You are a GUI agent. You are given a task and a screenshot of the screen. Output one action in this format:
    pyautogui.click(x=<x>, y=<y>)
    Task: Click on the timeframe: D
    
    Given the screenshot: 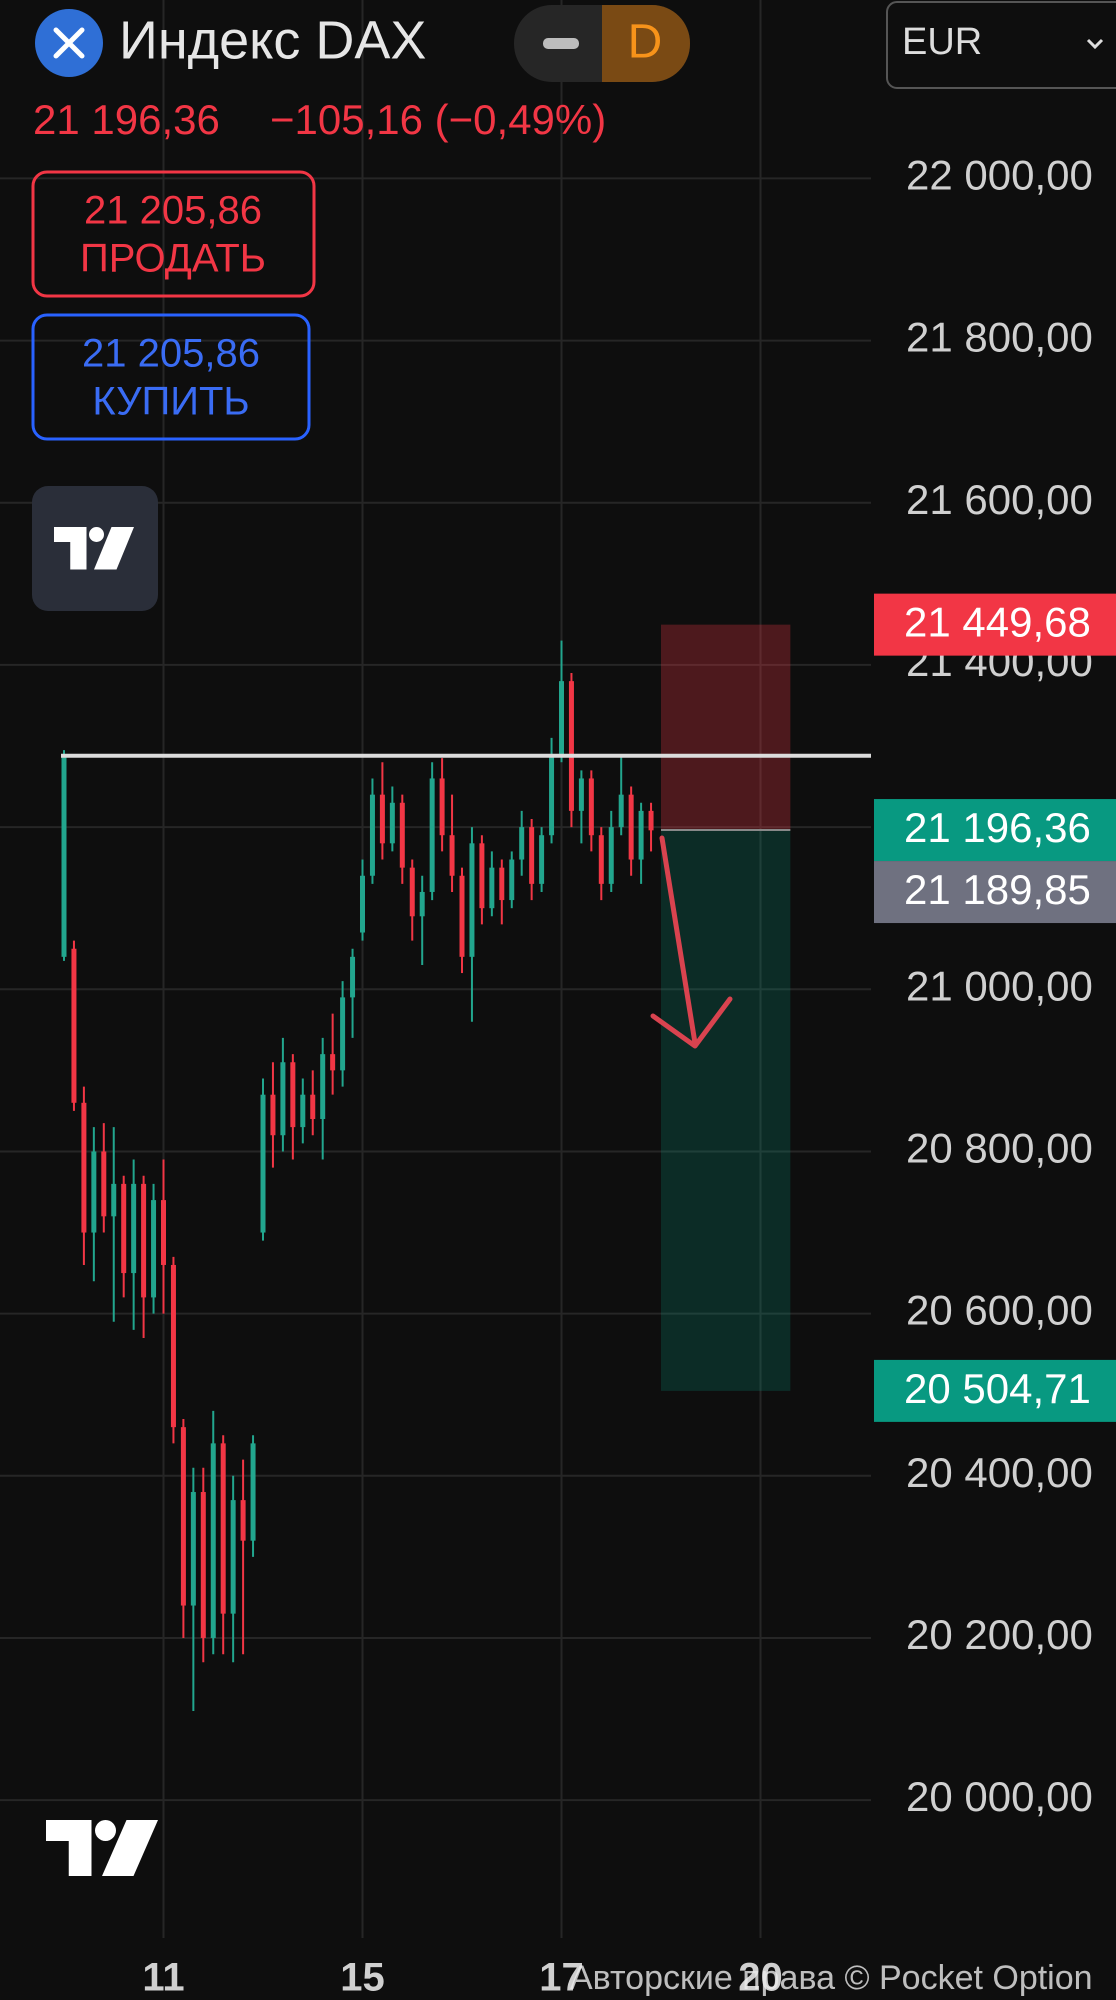 What is the action you would take?
    pyautogui.click(x=645, y=42)
    